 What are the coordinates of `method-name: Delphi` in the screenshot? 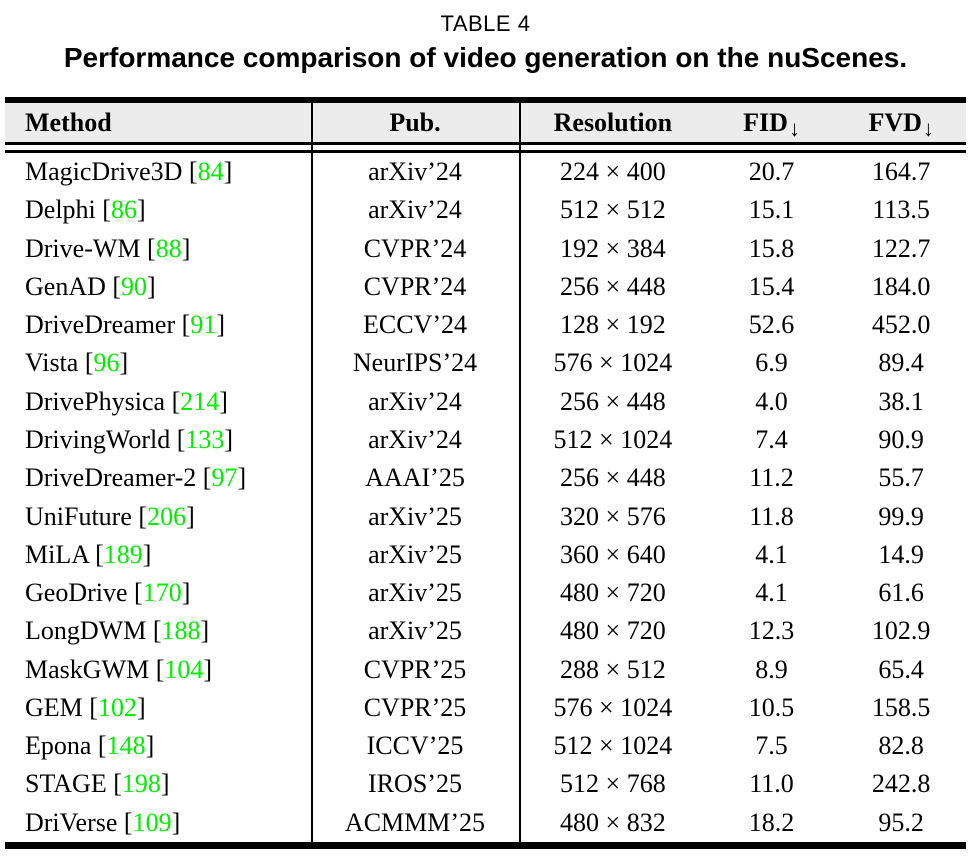 It's located at (60, 210).